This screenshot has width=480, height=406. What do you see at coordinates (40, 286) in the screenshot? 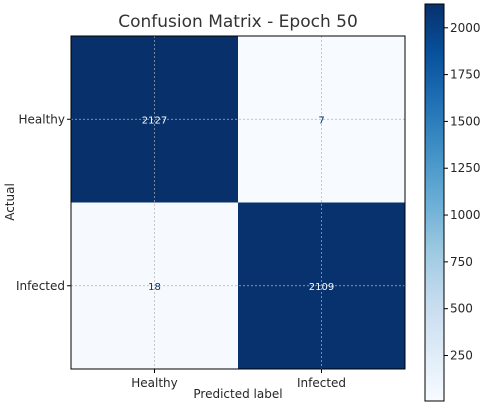
I see `y-tick-label: Infected` at bounding box center [40, 286].